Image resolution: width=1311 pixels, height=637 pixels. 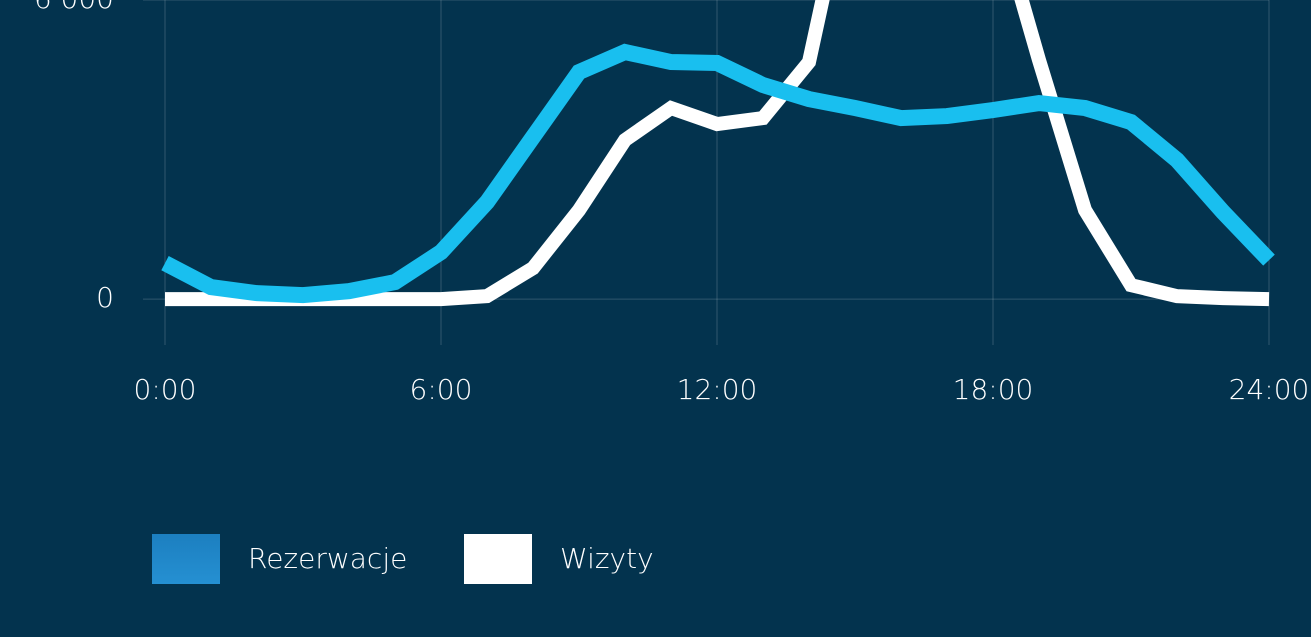 What do you see at coordinates (993, 389) in the screenshot?
I see `x-tick-label: 18:00` at bounding box center [993, 389].